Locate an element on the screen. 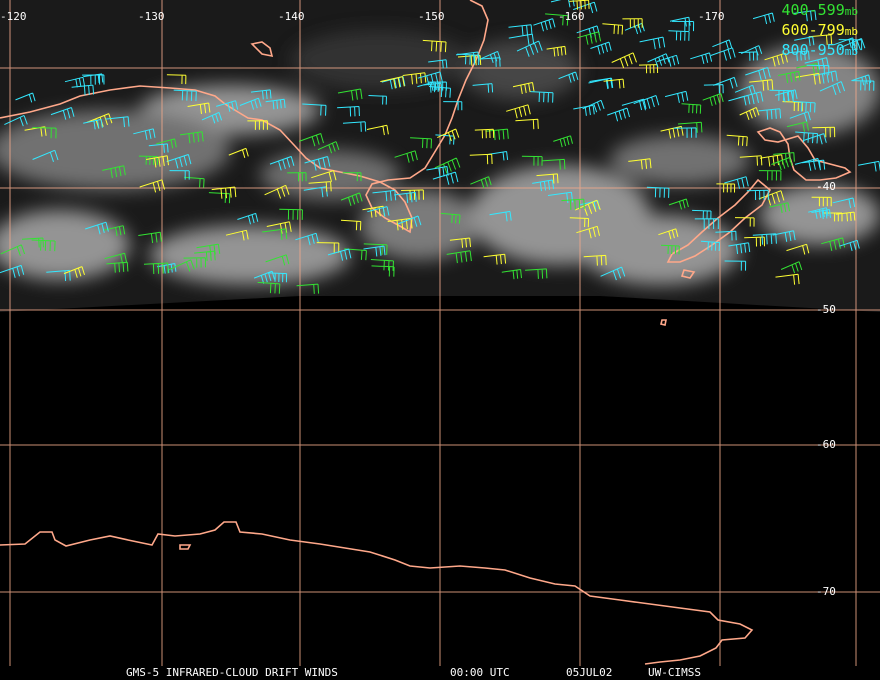 The width and height of the screenshot is (880, 680). lon-label: -140 is located at coordinates (291, 16).